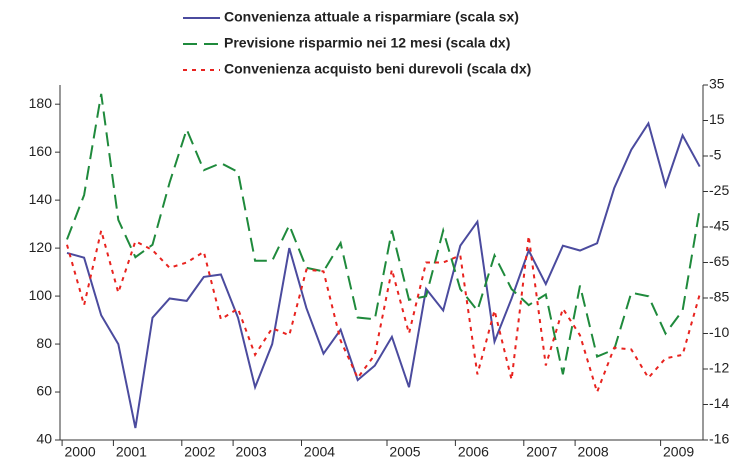 This screenshot has width=741, height=461. I want to click on y2-tick-label: -14, so click(719, 403).